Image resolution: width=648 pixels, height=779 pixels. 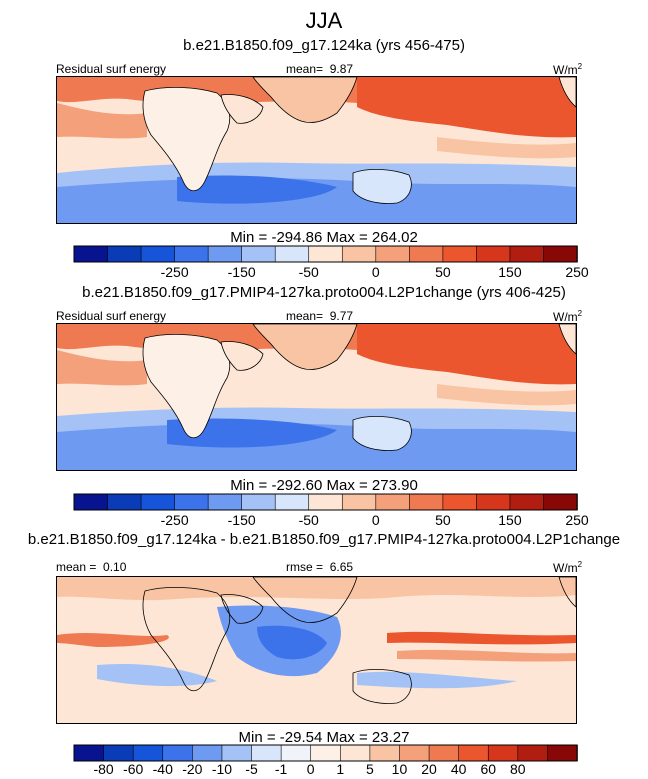 I want to click on panel3-units: W/m2, so click(x=567, y=567).